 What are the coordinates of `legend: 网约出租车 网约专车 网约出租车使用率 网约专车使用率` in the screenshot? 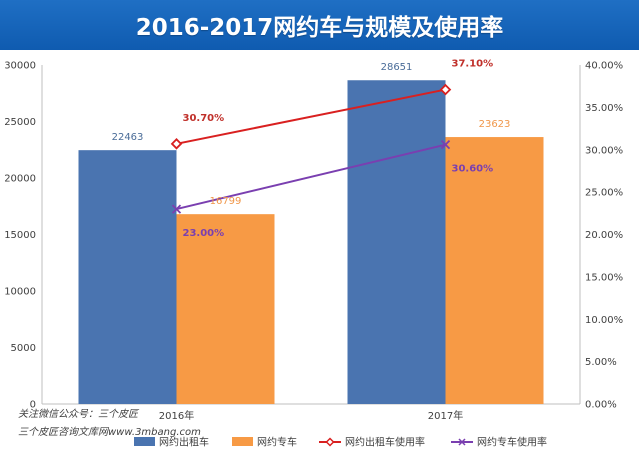 It's located at (340, 442).